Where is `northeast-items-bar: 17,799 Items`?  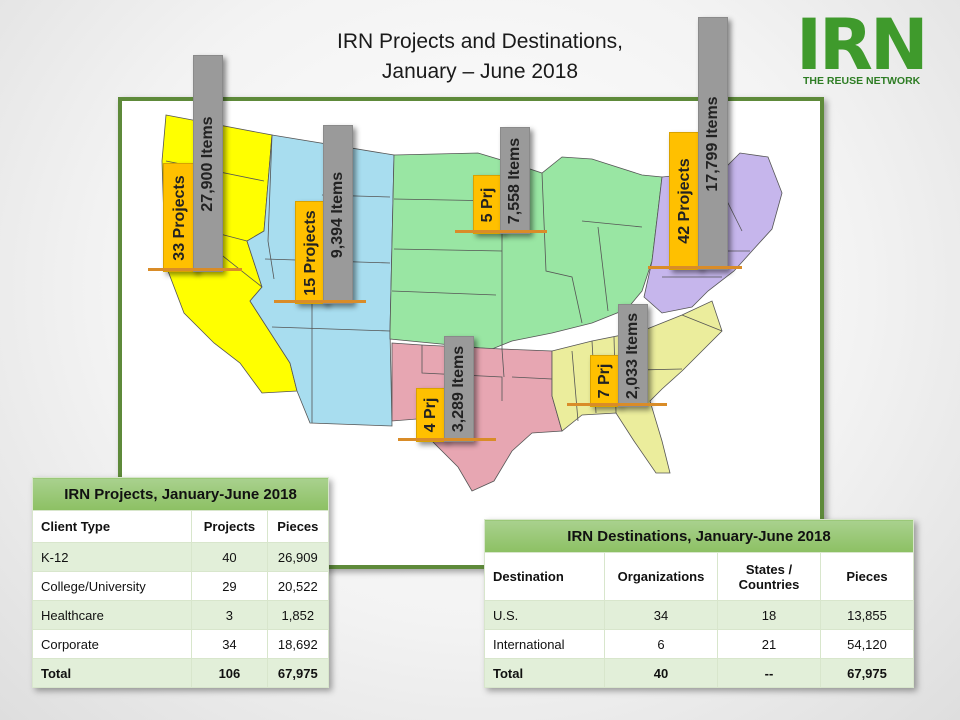
northeast-items-bar: 17,799 Items is located at coordinates (713, 143).